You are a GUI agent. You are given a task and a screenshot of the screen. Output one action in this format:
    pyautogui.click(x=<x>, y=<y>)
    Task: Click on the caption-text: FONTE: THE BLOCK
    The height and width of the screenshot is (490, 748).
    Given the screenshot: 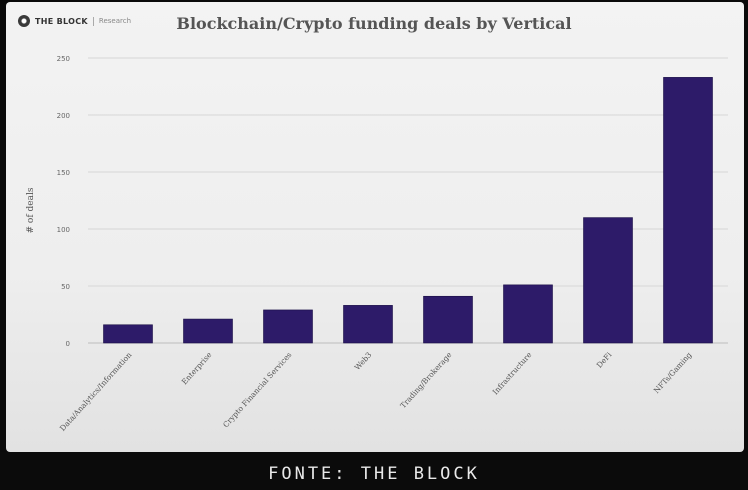 What is the action you would take?
    pyautogui.click(x=374, y=474)
    